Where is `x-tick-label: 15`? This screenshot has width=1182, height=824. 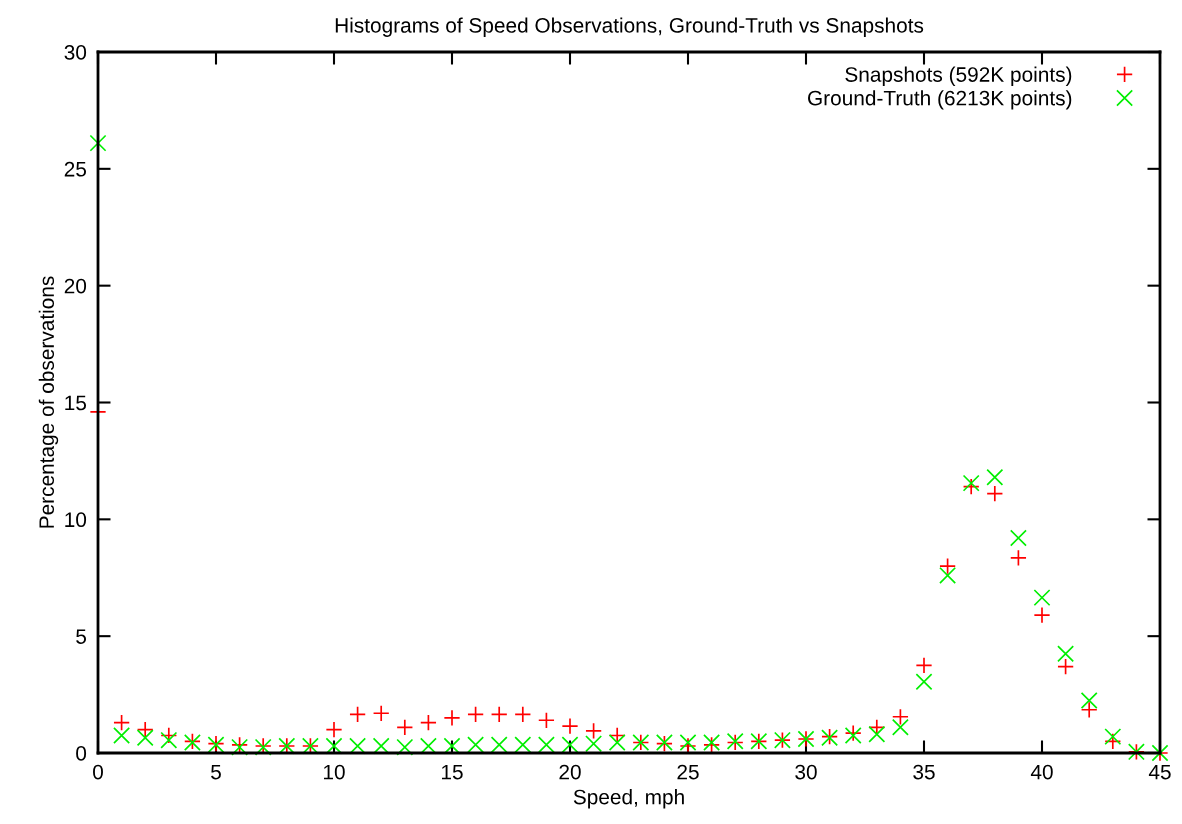
x-tick-label: 15 is located at coordinates (452, 772).